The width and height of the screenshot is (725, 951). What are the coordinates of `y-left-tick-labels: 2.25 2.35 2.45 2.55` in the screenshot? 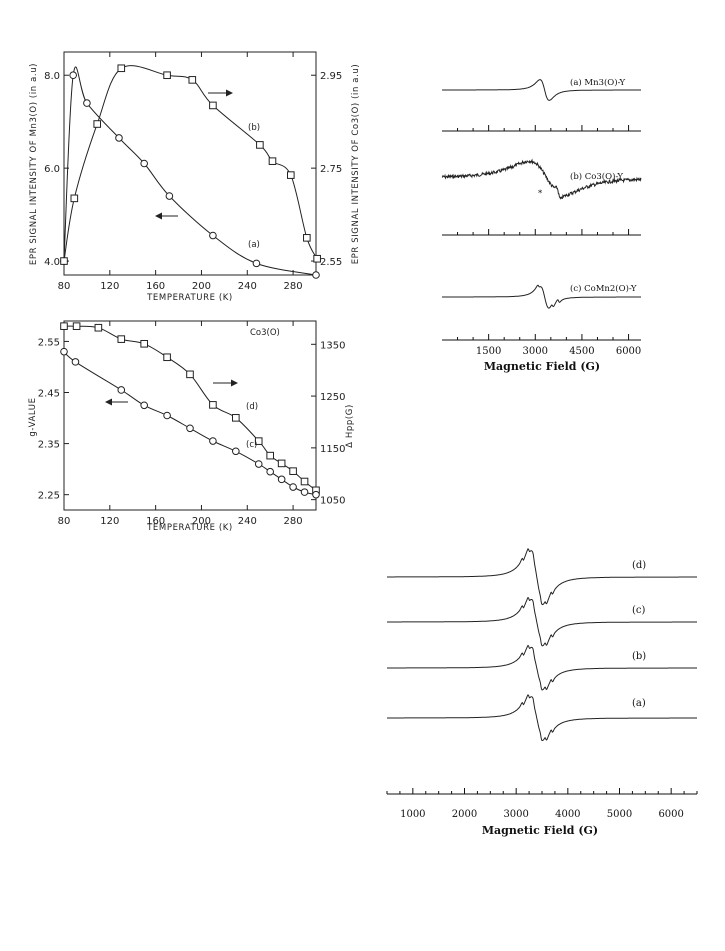 It's located at (53, 419).